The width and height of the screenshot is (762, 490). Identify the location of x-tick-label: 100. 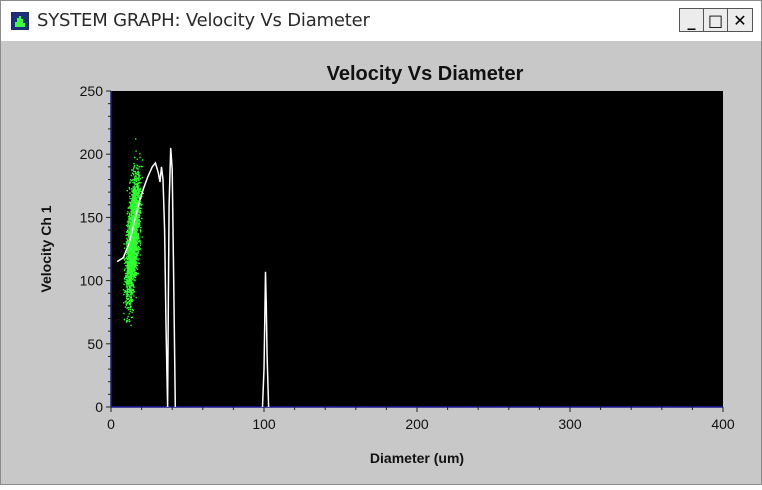
(264, 424).